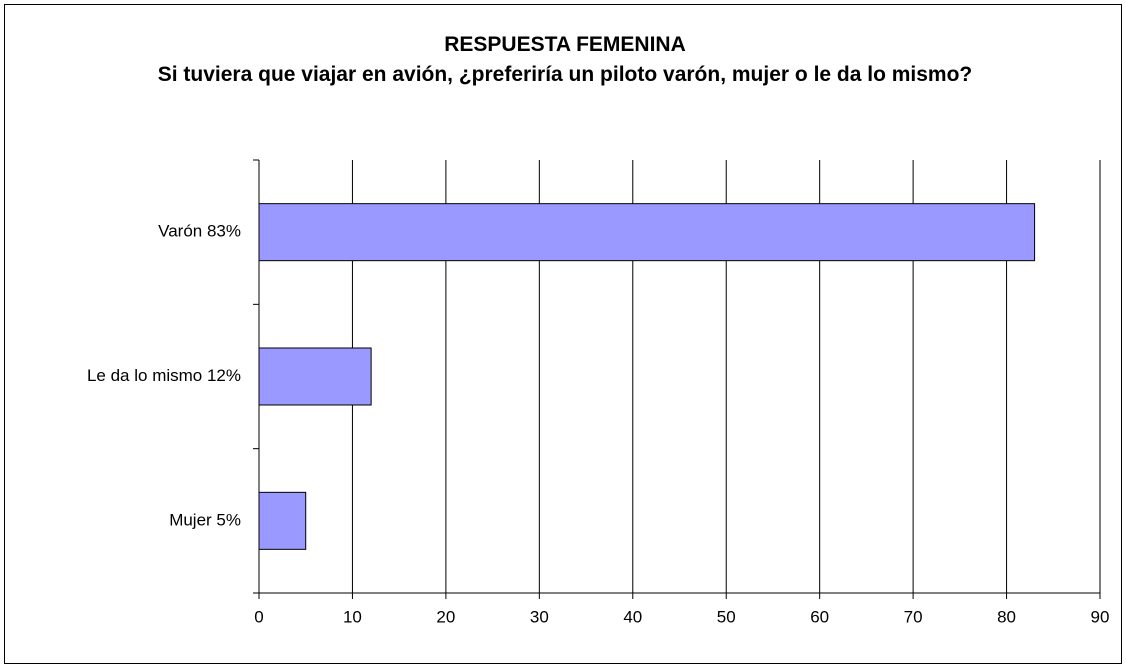 Image resolution: width=1126 pixels, height=664 pixels. What do you see at coordinates (632, 616) in the screenshot?
I see `x-tick-label: 40` at bounding box center [632, 616].